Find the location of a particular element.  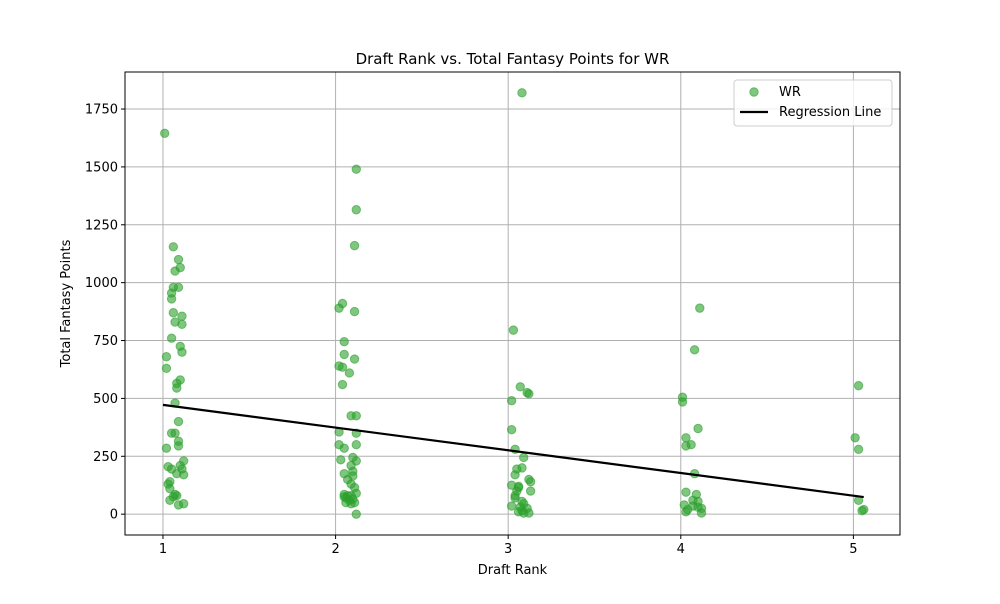

y-tick-label: 1000 is located at coordinates (101, 283).